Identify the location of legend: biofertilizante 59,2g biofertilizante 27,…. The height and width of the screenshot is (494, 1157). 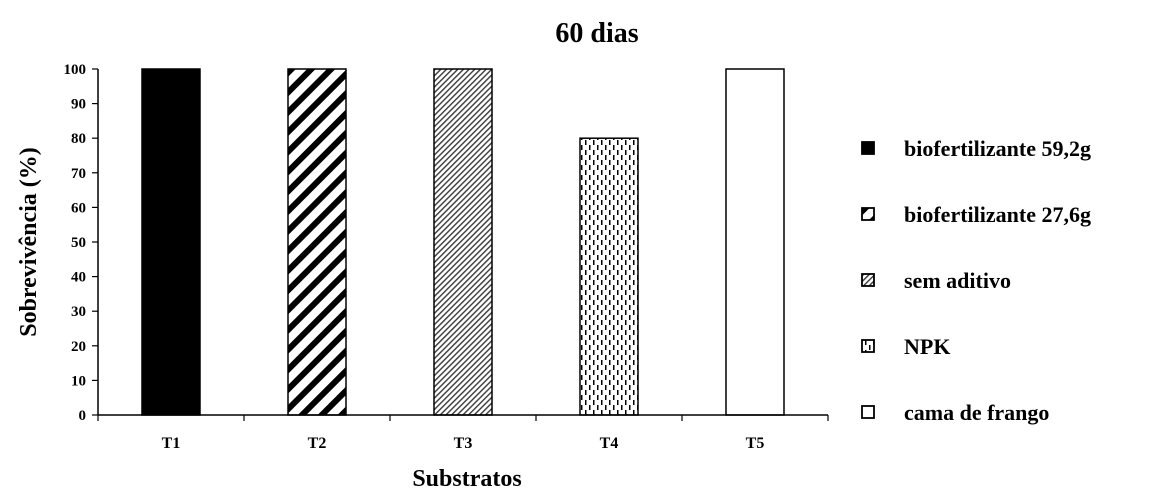
(976, 280).